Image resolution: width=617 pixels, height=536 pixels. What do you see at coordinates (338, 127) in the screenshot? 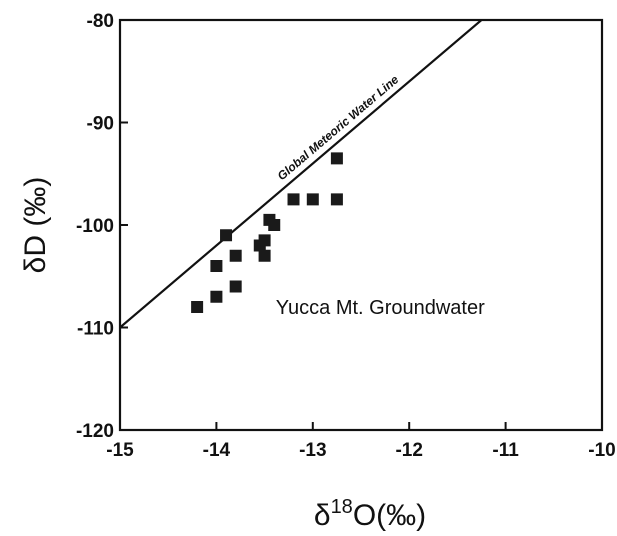
I see `meteoric-water-line-label: Global Meteoric Water Line` at bounding box center [338, 127].